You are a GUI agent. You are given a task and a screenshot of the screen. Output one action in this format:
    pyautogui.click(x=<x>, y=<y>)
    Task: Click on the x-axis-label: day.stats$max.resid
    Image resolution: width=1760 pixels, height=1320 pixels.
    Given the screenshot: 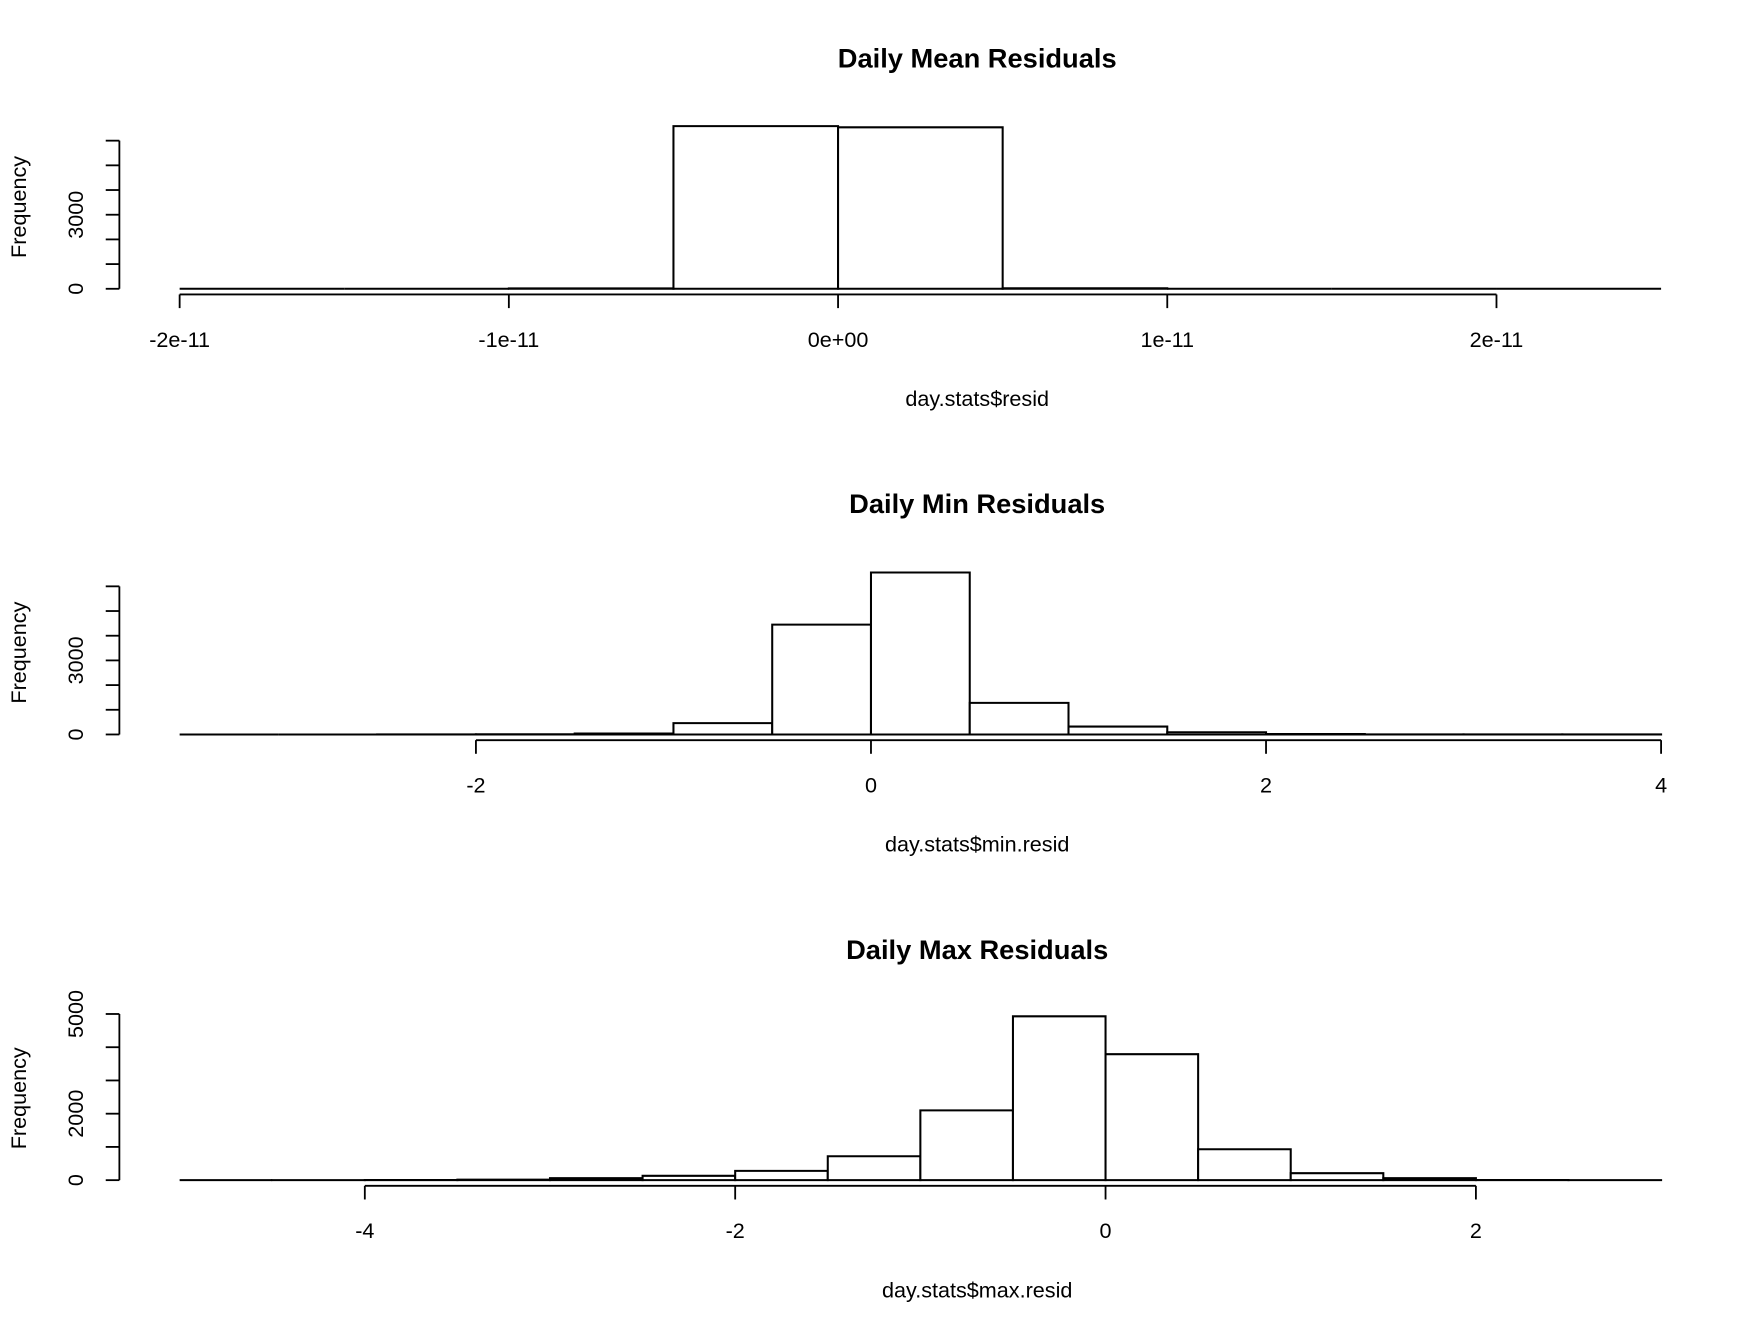 What is the action you would take?
    pyautogui.click(x=977, y=1289)
    